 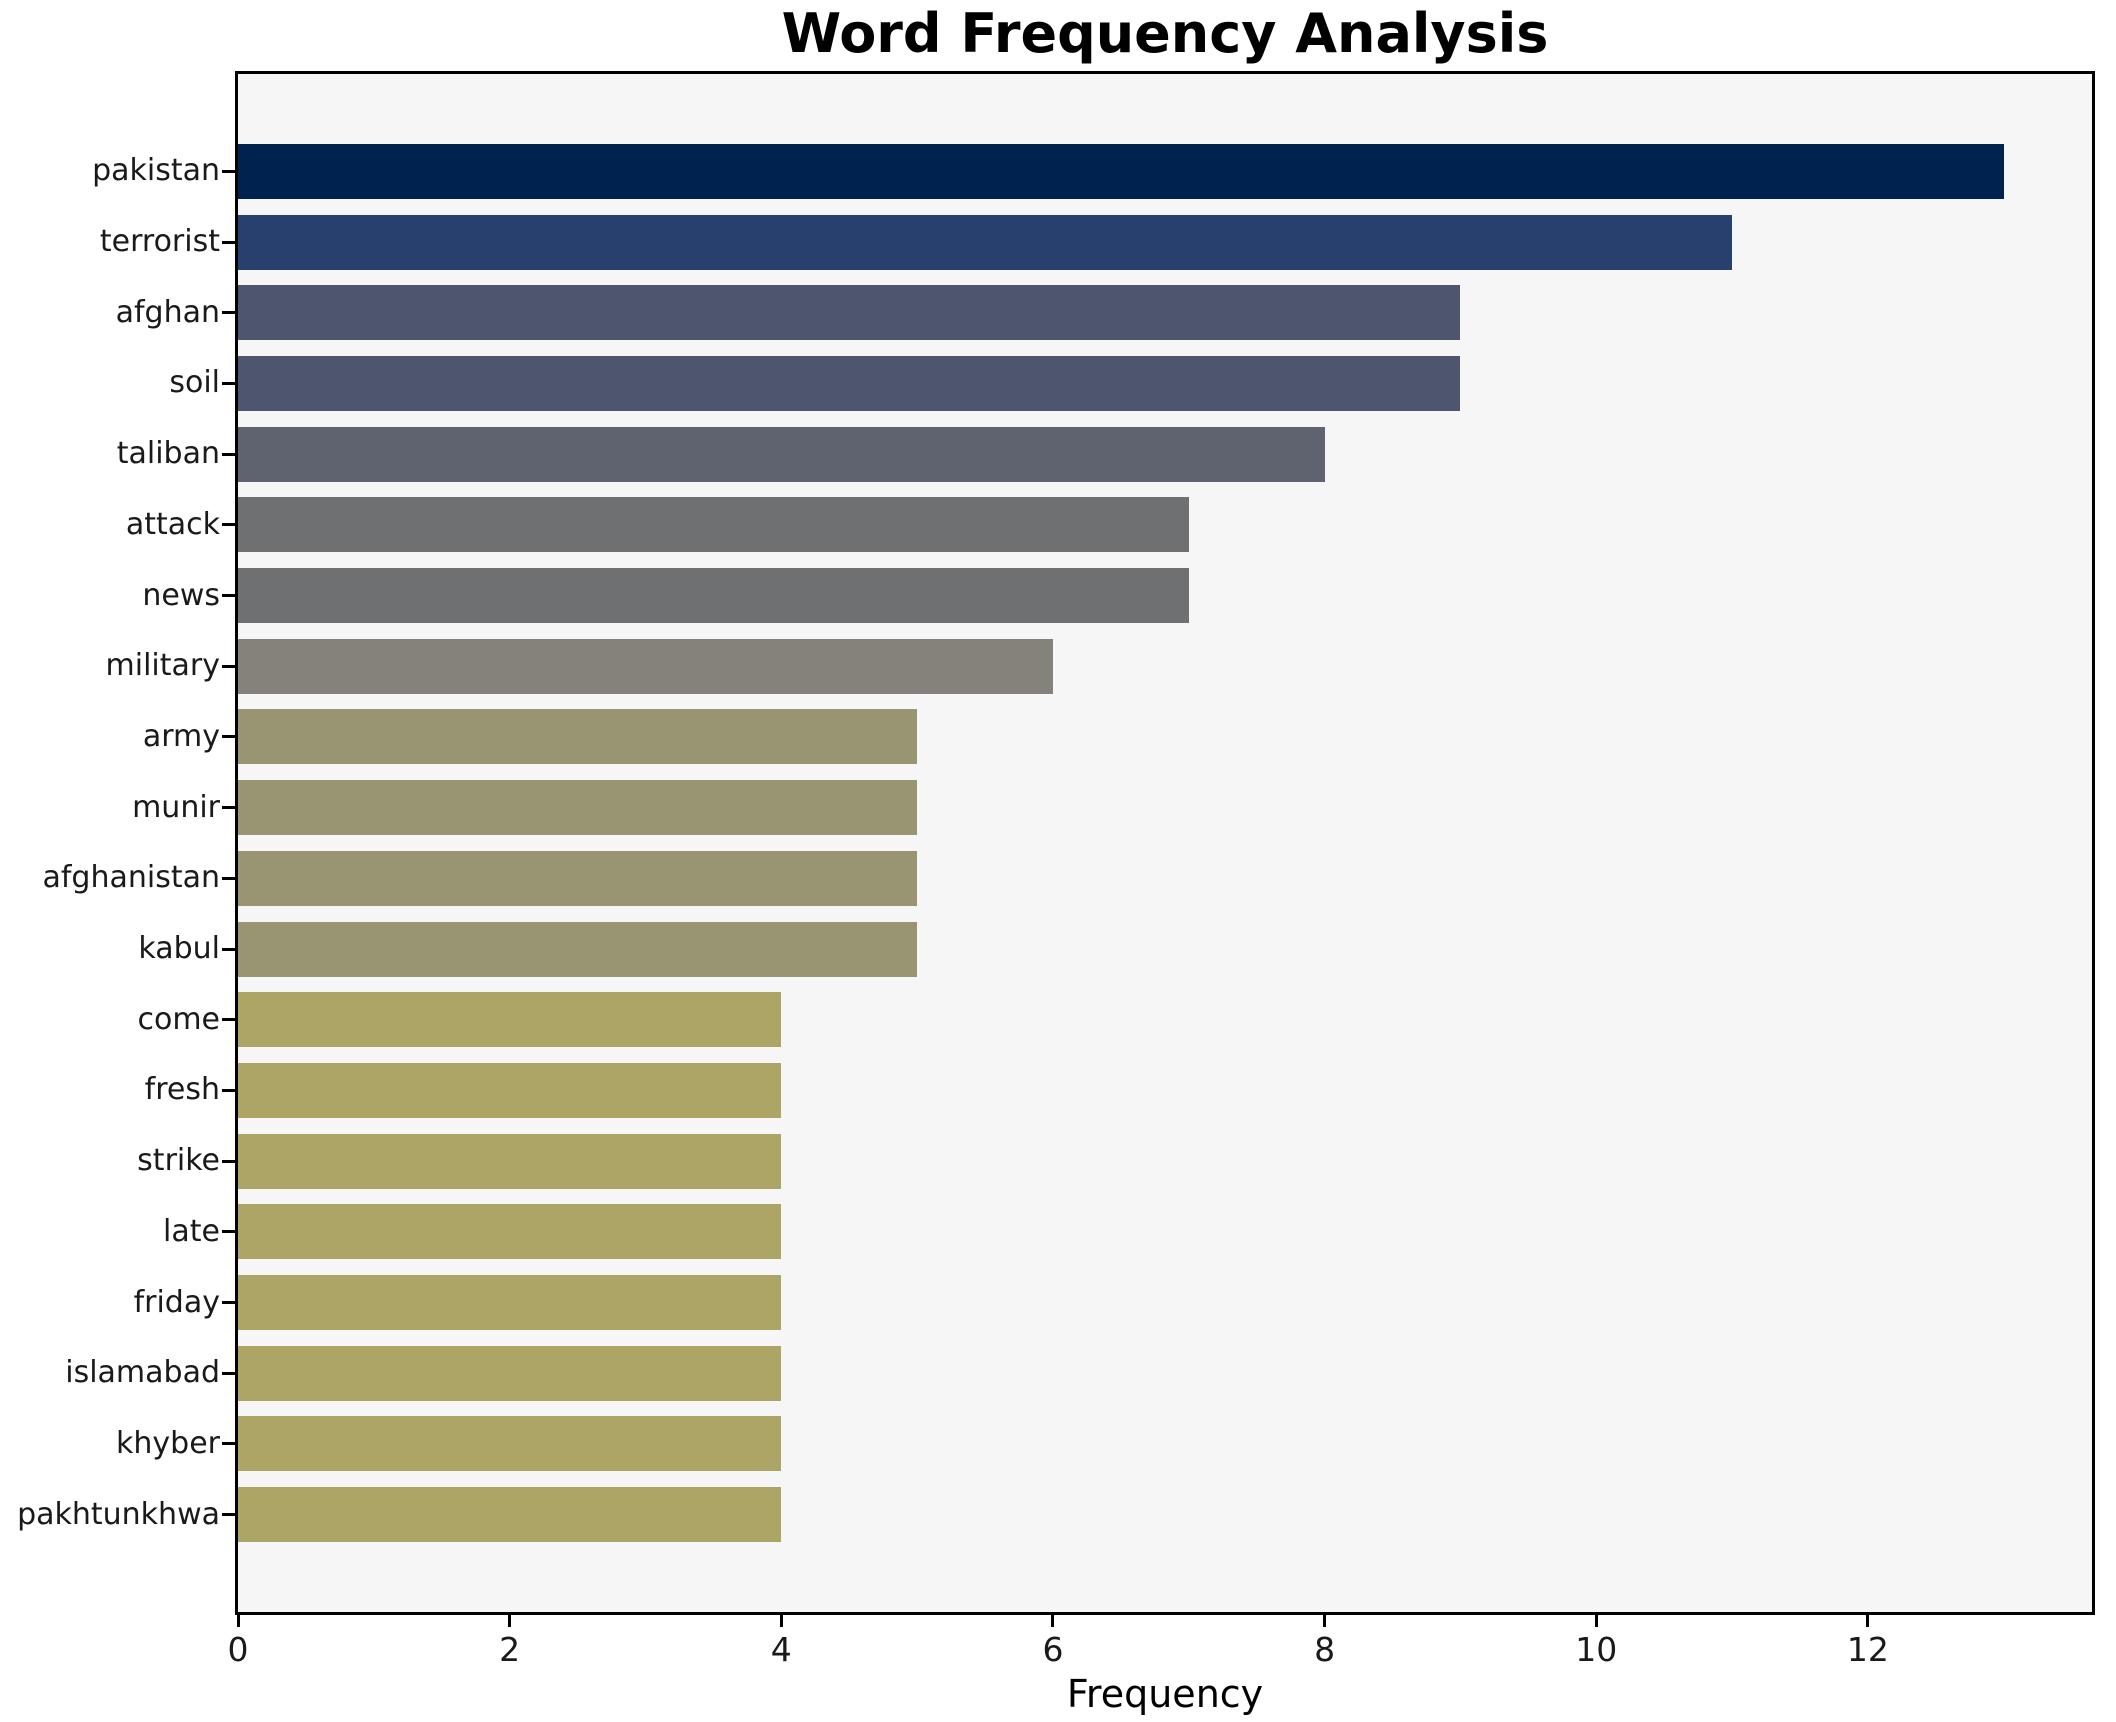 What do you see at coordinates (1165, 33) in the screenshot?
I see `chart-title: Word Frequency Analysis` at bounding box center [1165, 33].